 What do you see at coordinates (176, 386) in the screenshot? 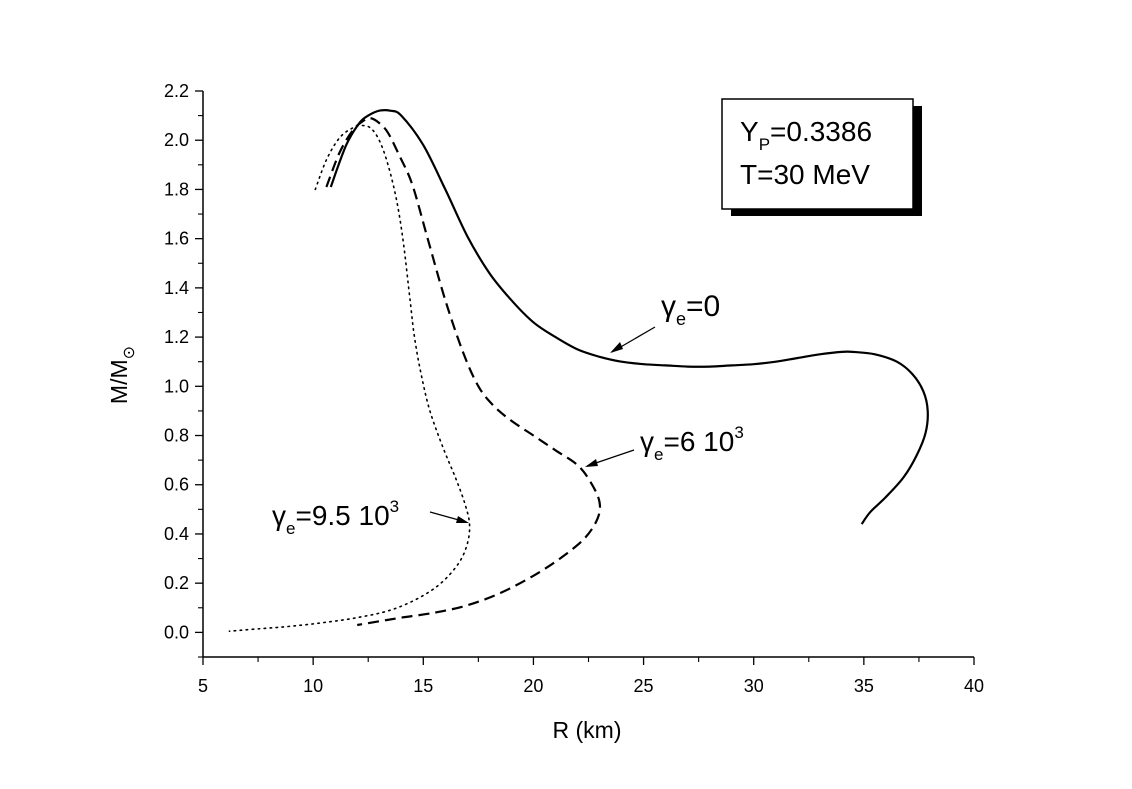
I see `y-tick-label: 1.0` at bounding box center [176, 386].